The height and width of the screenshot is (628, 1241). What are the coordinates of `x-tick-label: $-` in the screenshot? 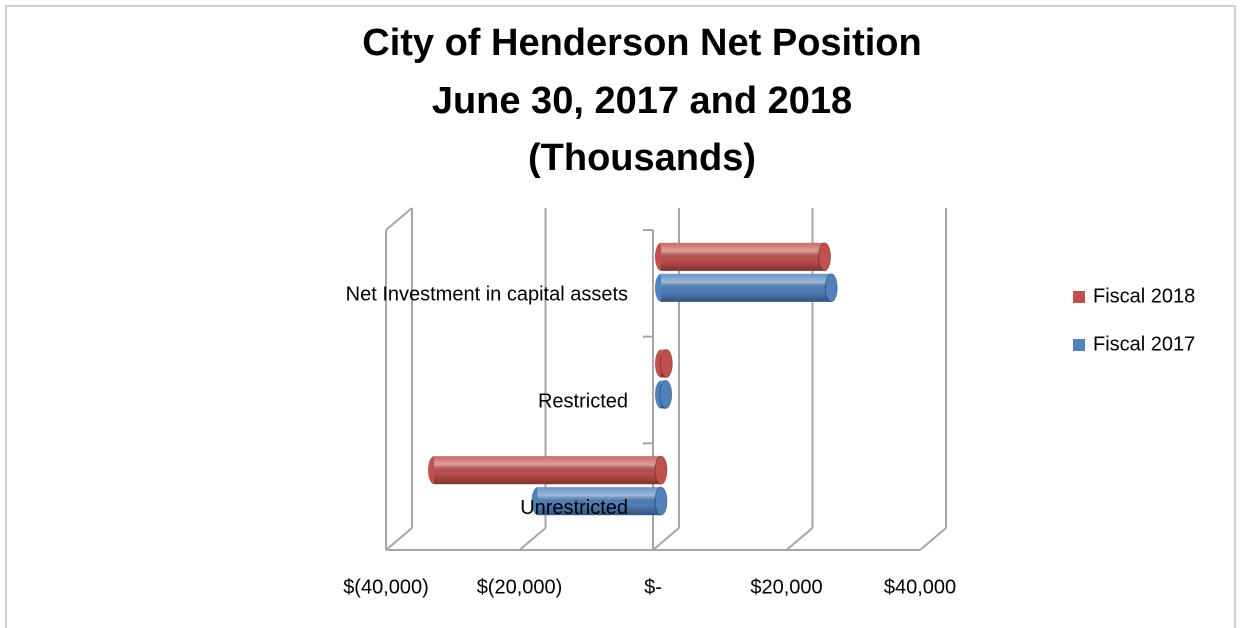 It's located at (653, 587).